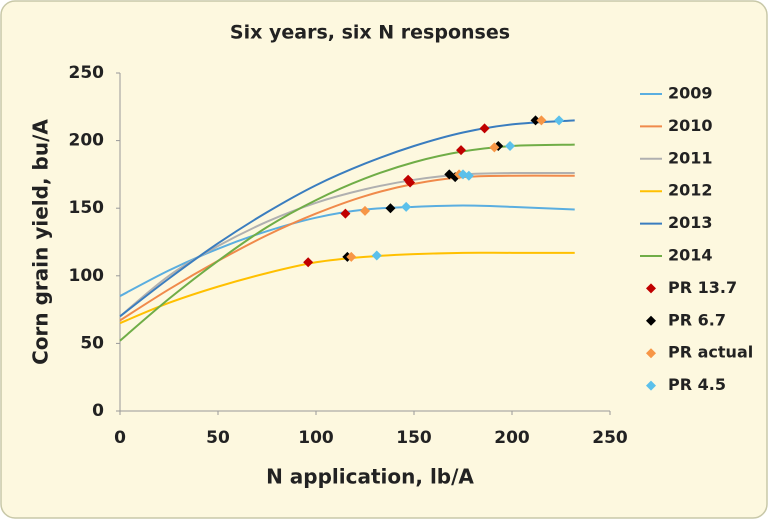 The width and height of the screenshot is (768, 523). I want to click on x-tick-label: 0, so click(120, 438).